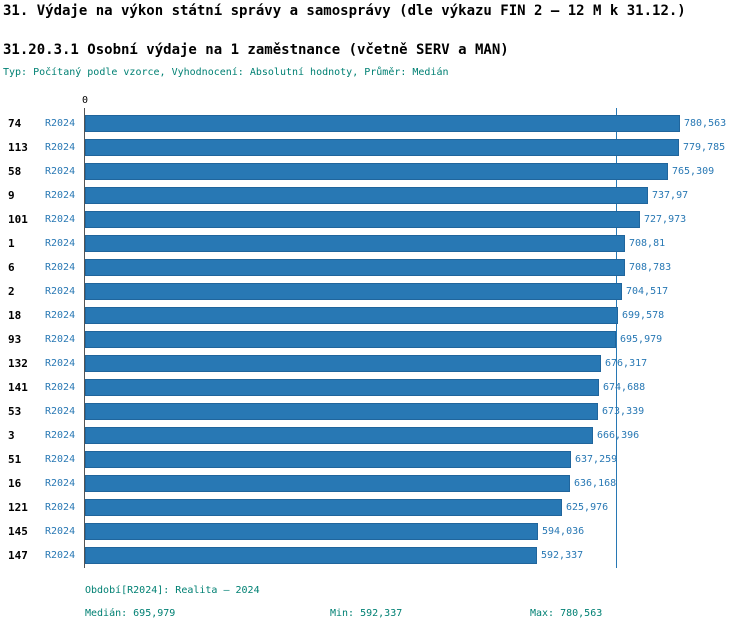 This screenshot has width=750, height=630. Describe the element at coordinates (15, 171) in the screenshot. I see `row-id-label: 58` at that location.